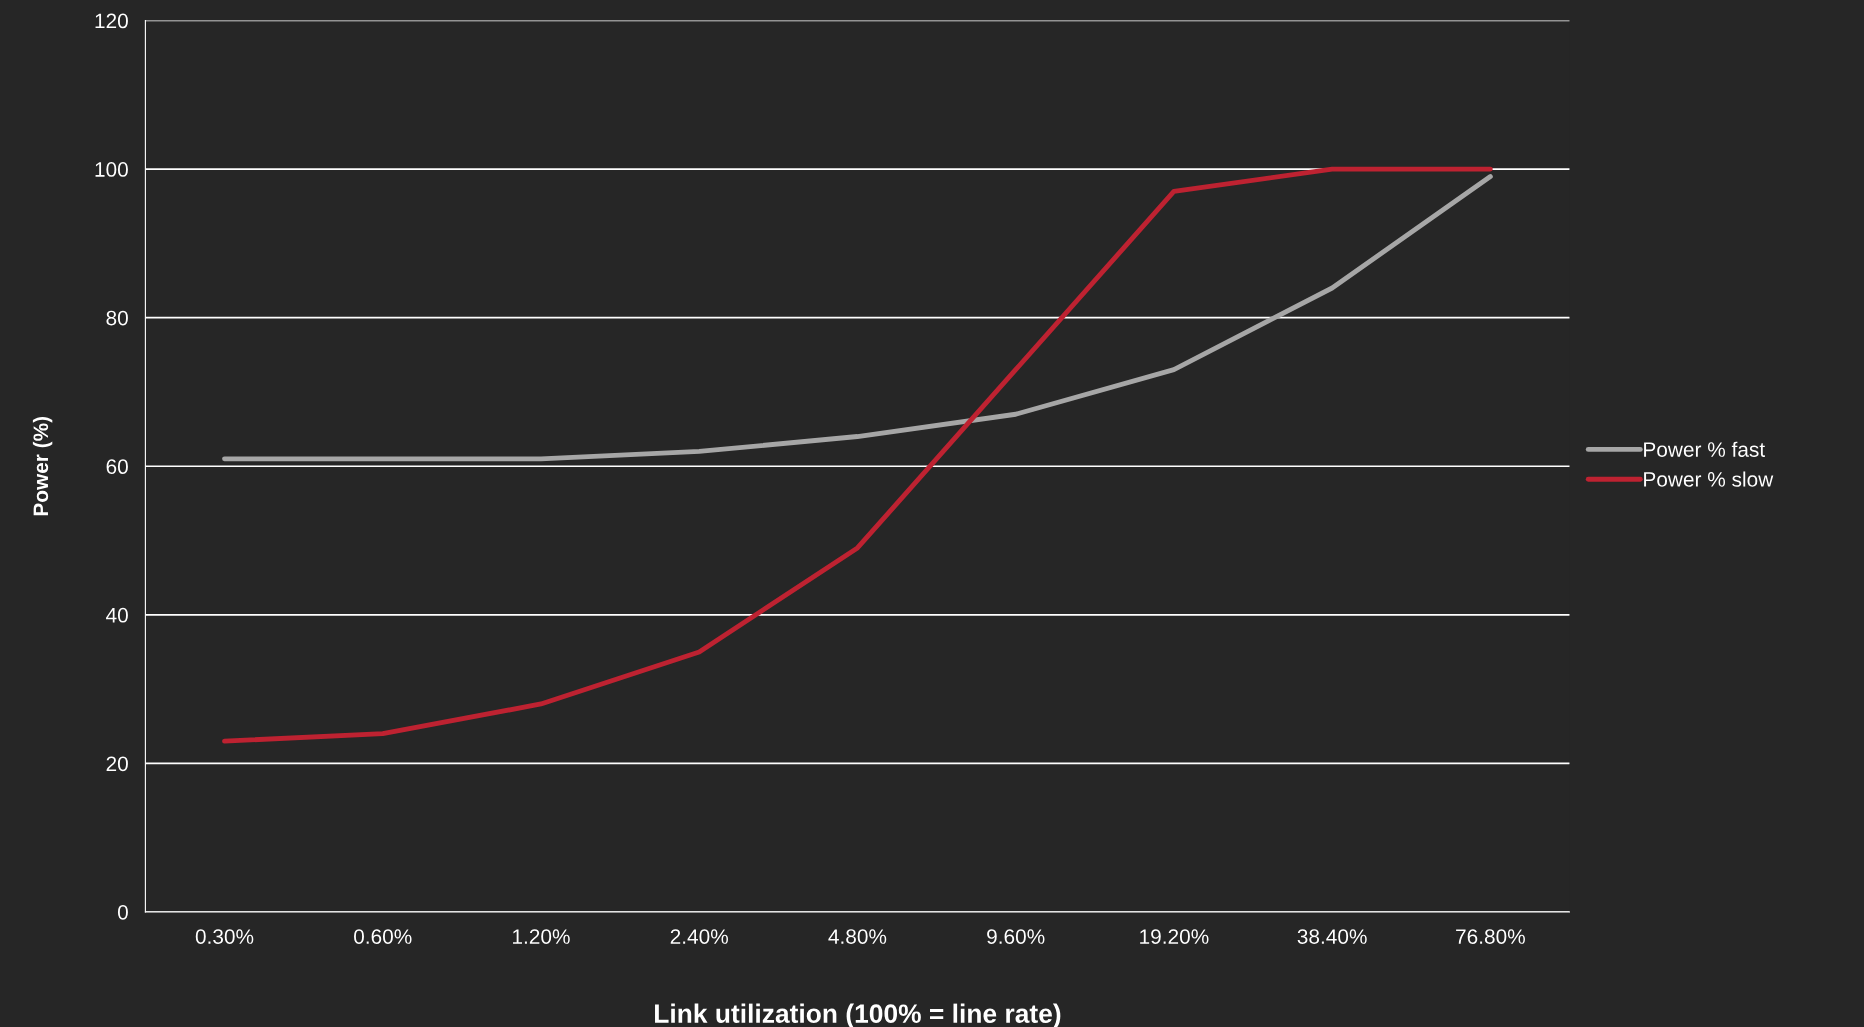  What do you see at coordinates (117, 467) in the screenshot?
I see `y-tick-label: 60` at bounding box center [117, 467].